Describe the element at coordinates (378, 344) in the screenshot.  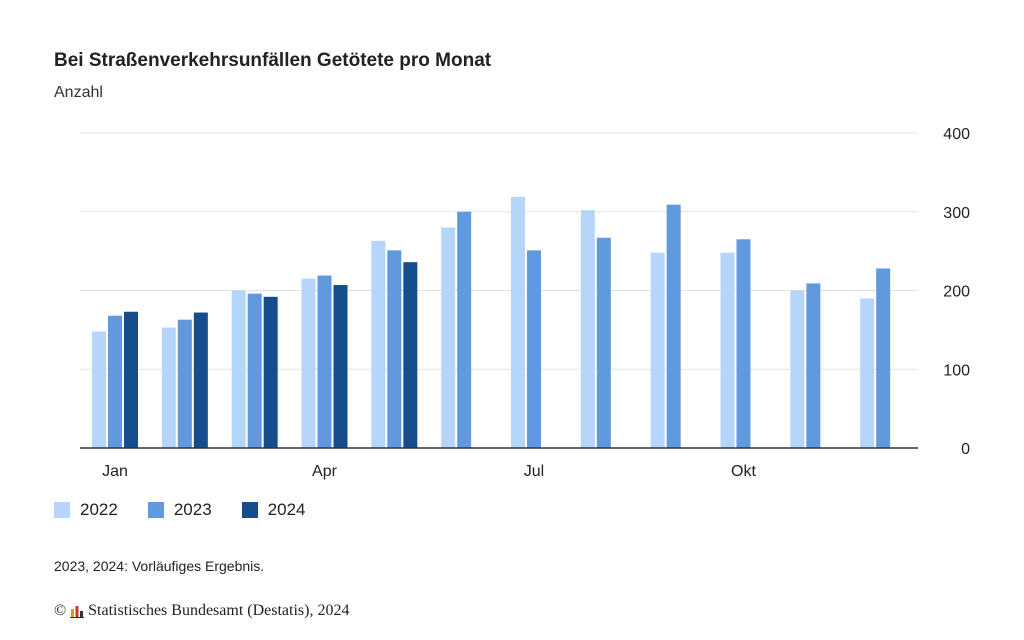
I see `bar-2022-Mai` at that location.